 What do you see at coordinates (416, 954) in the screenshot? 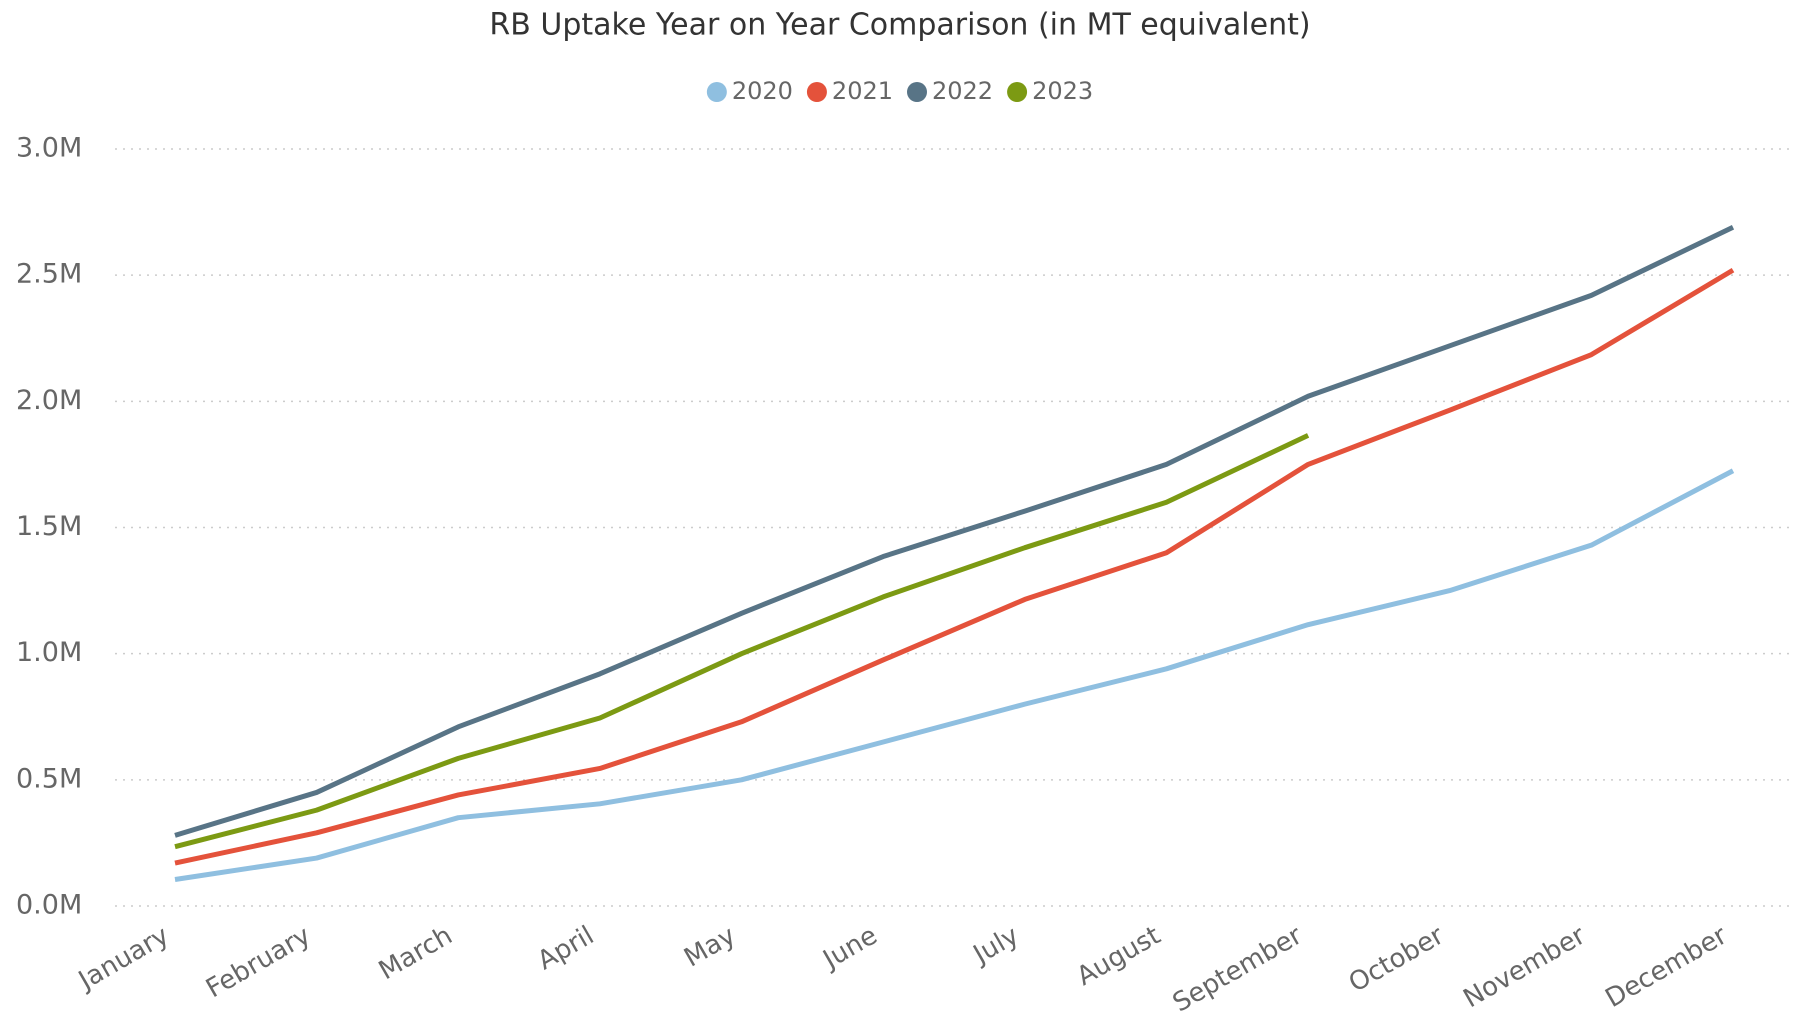
I see `x-tick-label: March` at bounding box center [416, 954].